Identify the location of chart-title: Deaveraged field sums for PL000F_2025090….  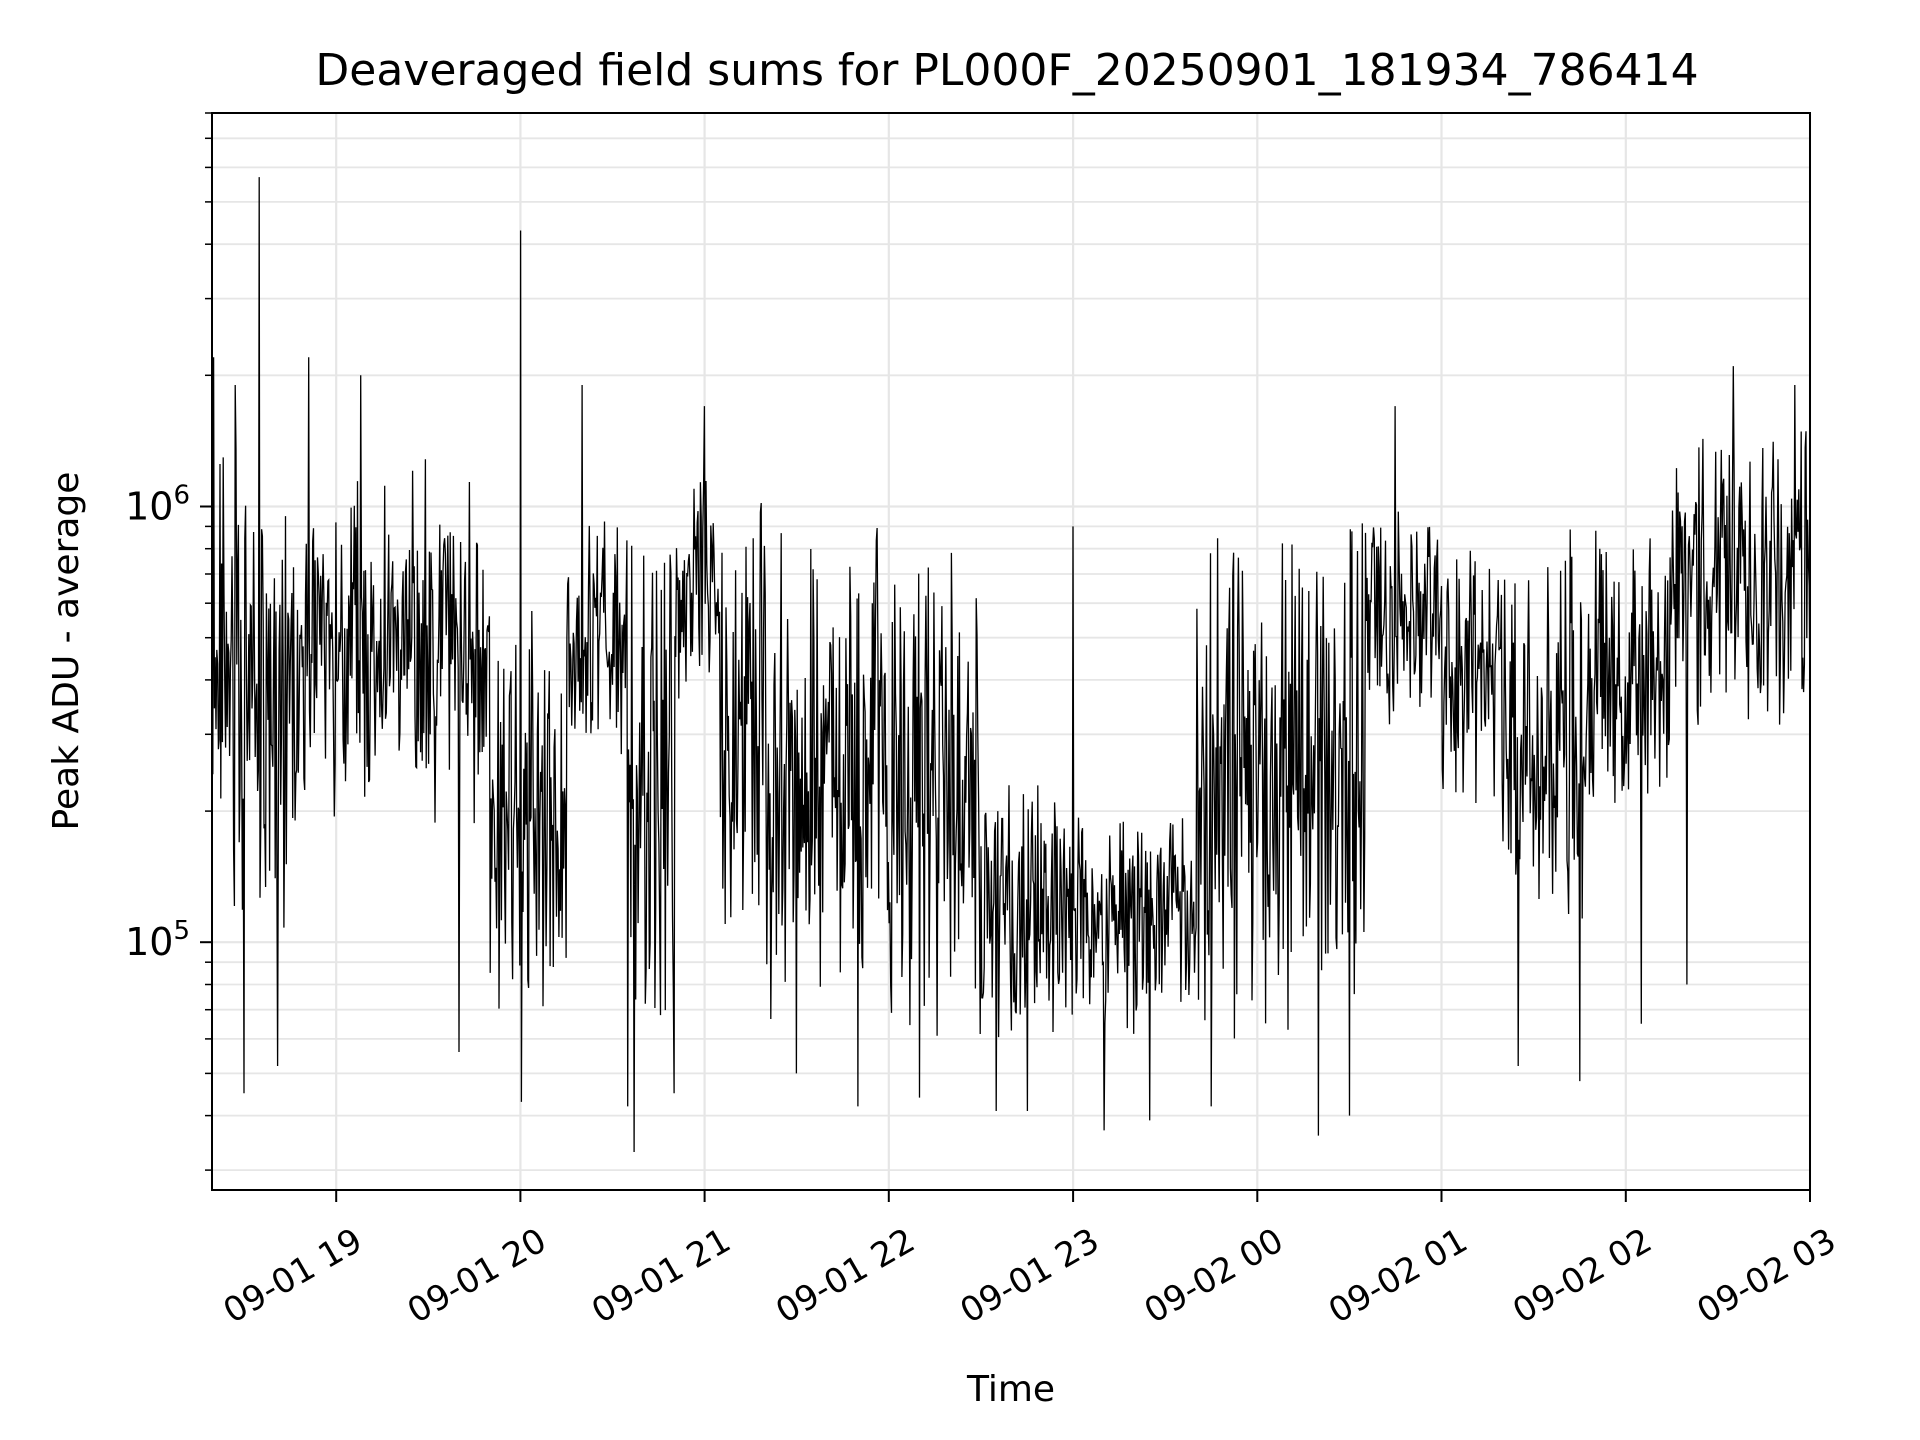
(1006, 70).